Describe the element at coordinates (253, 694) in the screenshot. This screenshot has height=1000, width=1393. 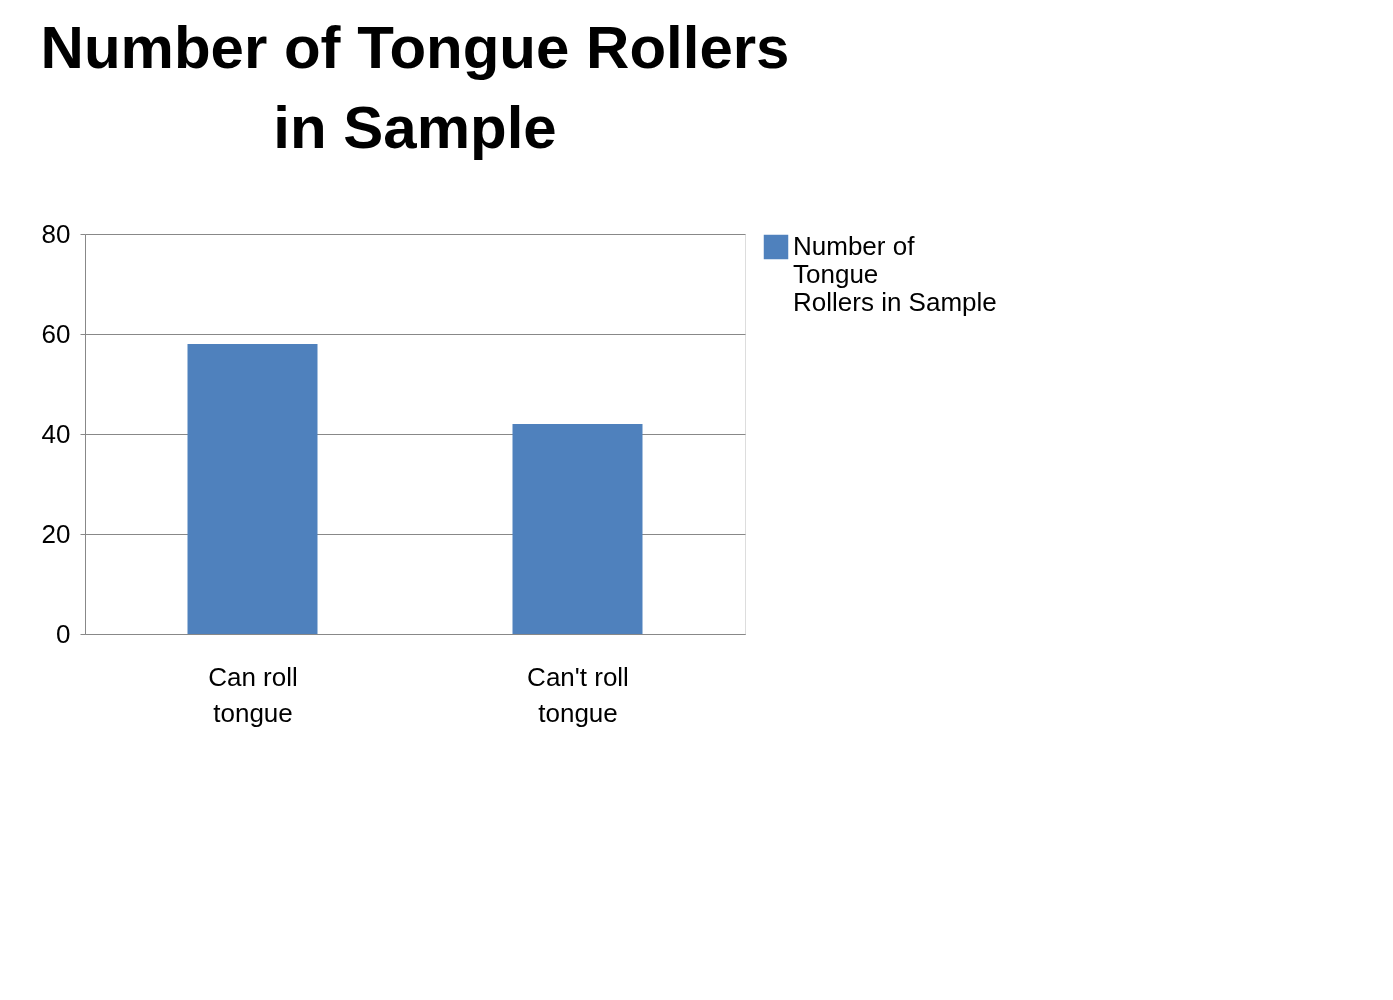
I see `x-tick-label: Can roll tongue` at that location.